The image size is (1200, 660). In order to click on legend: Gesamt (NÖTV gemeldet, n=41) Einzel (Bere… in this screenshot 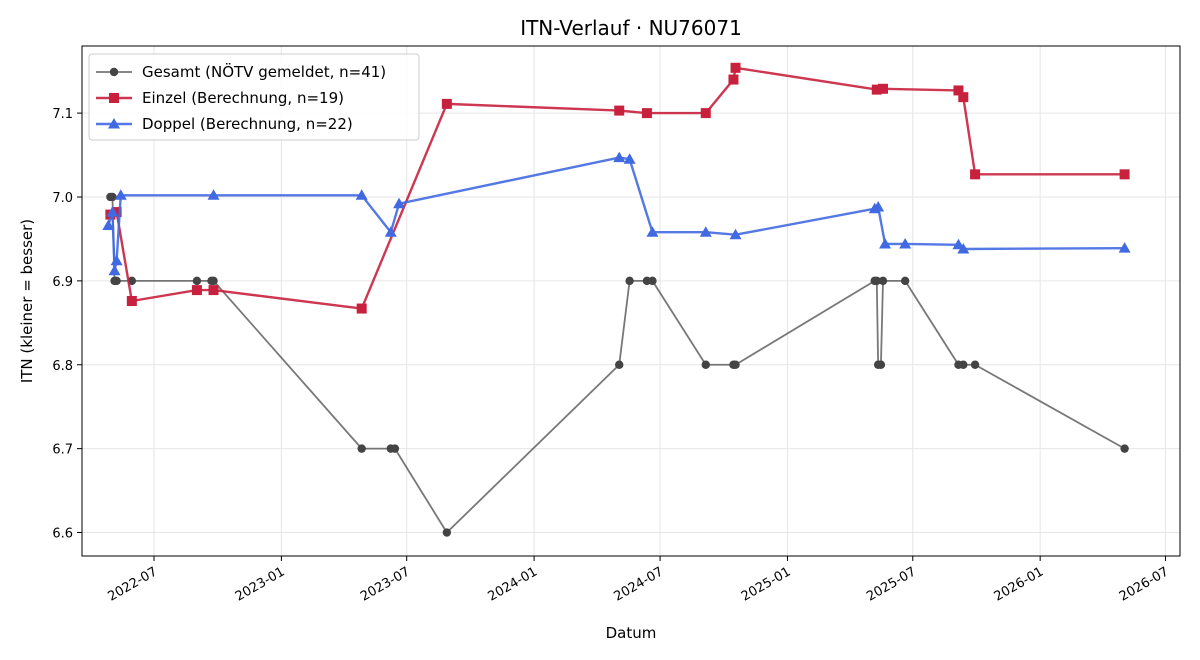, I will do `click(254, 97)`.